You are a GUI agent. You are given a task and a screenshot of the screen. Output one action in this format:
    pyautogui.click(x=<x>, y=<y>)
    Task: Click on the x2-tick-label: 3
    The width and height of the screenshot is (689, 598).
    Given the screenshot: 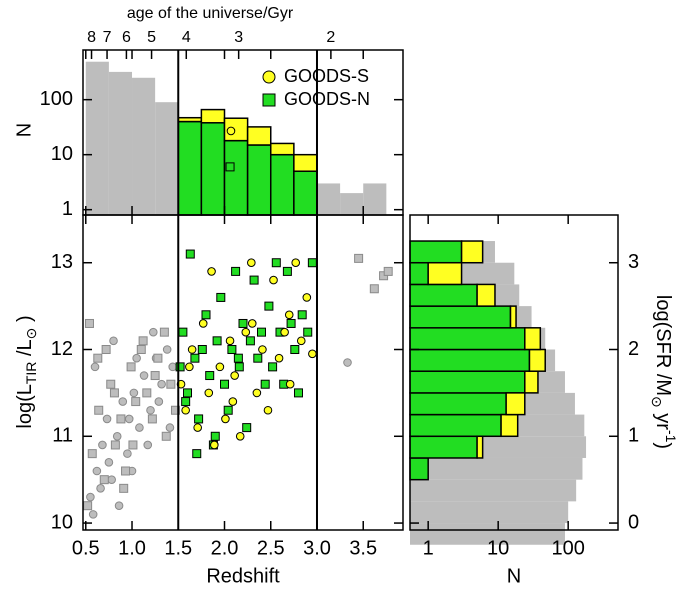 What is the action you would take?
    pyautogui.click(x=238, y=37)
    